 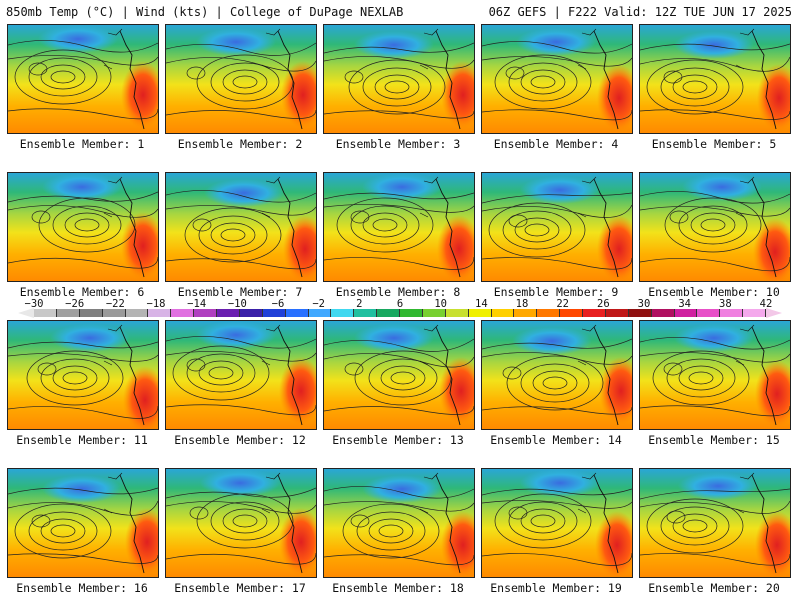 What do you see at coordinates (400, 304) in the screenshot?
I see `colorbar-tick-label: 6` at bounding box center [400, 304].